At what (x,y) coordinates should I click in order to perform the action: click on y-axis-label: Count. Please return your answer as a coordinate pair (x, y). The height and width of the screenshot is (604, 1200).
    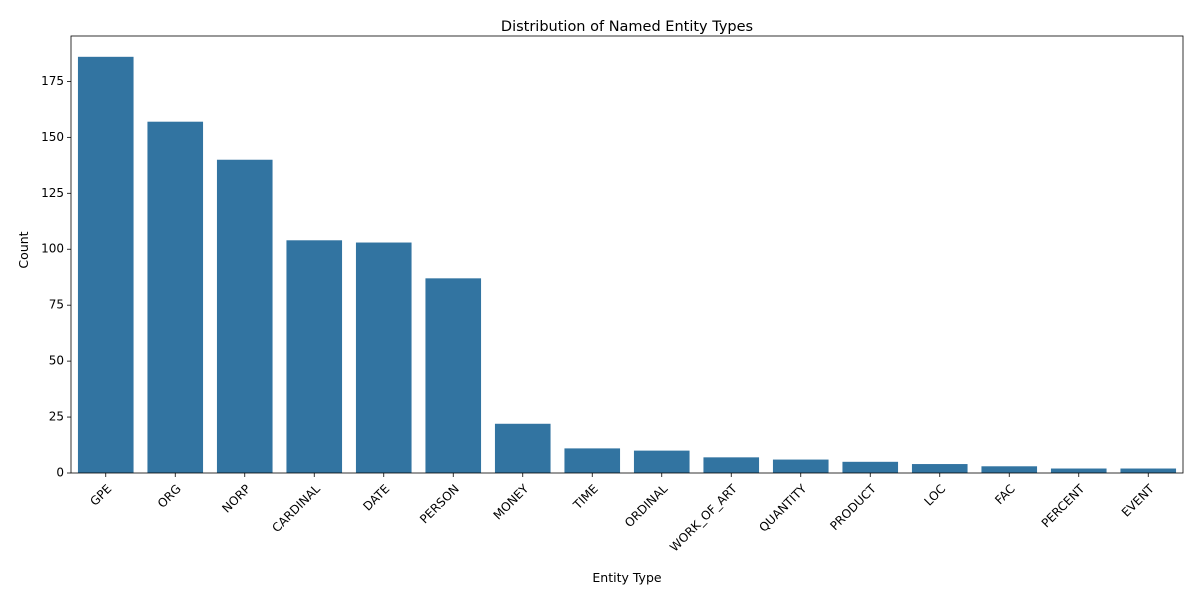
    Looking at the image, I should click on (23, 249).